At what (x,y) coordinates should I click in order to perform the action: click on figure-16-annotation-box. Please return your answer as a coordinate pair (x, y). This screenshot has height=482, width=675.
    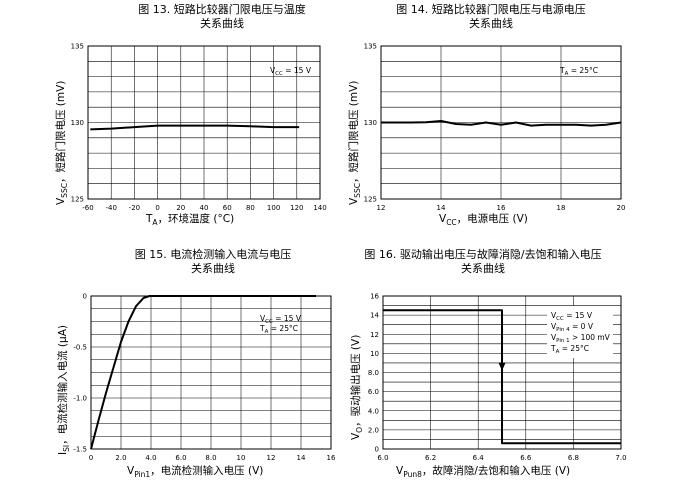
    Looking at the image, I should click on (580, 332).